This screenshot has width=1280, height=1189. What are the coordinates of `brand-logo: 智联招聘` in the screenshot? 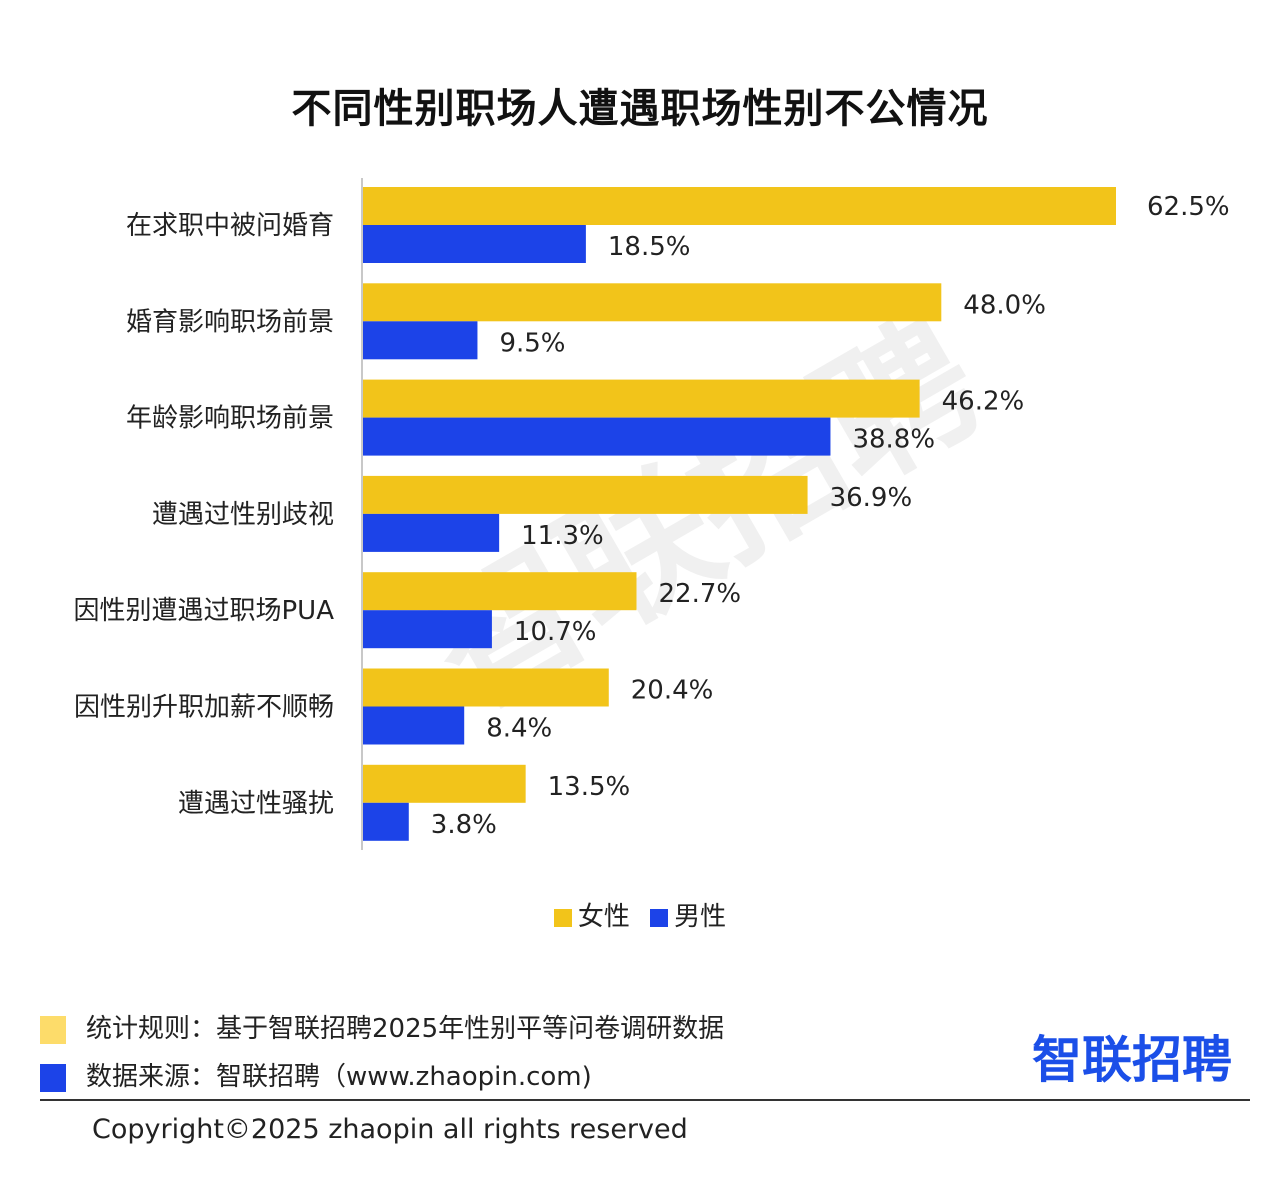 It's located at (1132, 1060).